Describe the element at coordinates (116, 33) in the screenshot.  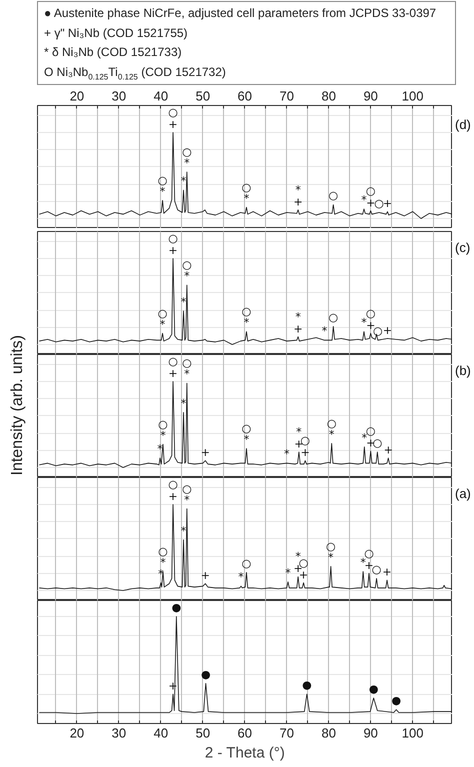
I see `text: + γ" Ni₃Nb (COD 1521755)` at that location.